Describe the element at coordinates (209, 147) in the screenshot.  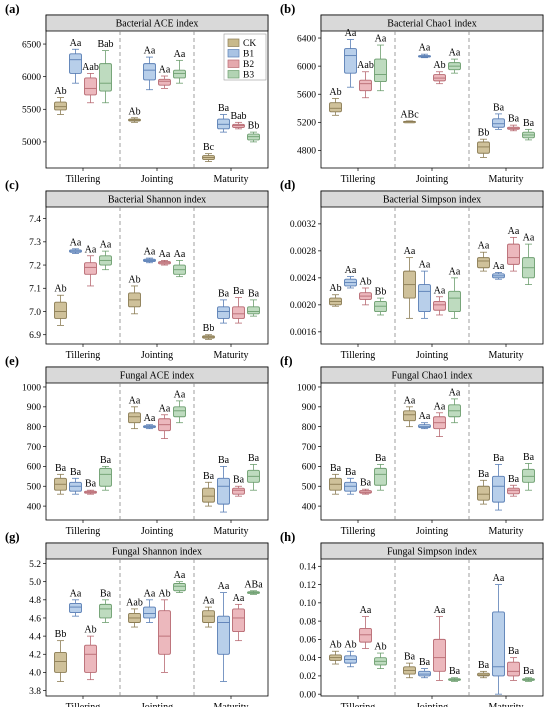
I see `significance-letter: Bc` at that location.